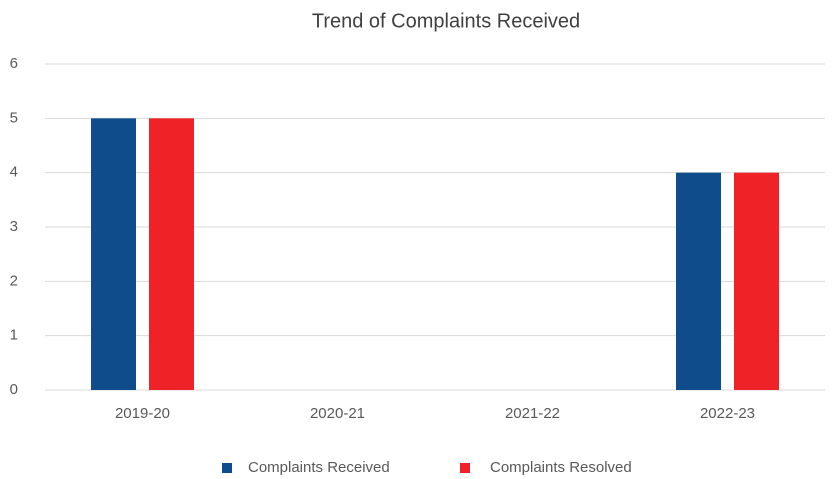  What do you see at coordinates (319, 467) in the screenshot?
I see `legend-label: Complaints Received` at bounding box center [319, 467].